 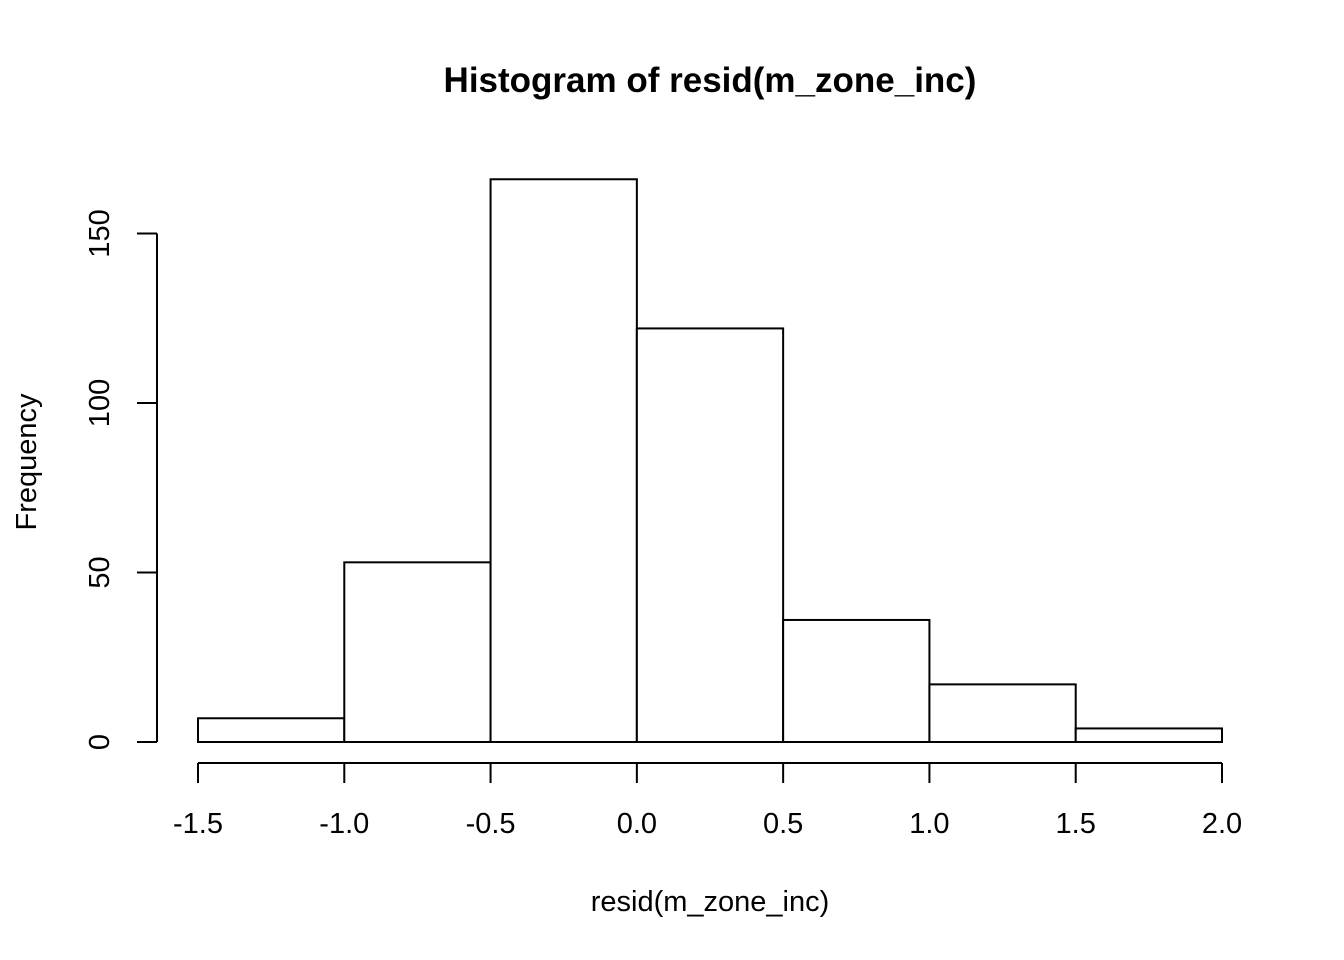 I want to click on x-axis-label: resid(m_zone_inc), so click(x=710, y=902).